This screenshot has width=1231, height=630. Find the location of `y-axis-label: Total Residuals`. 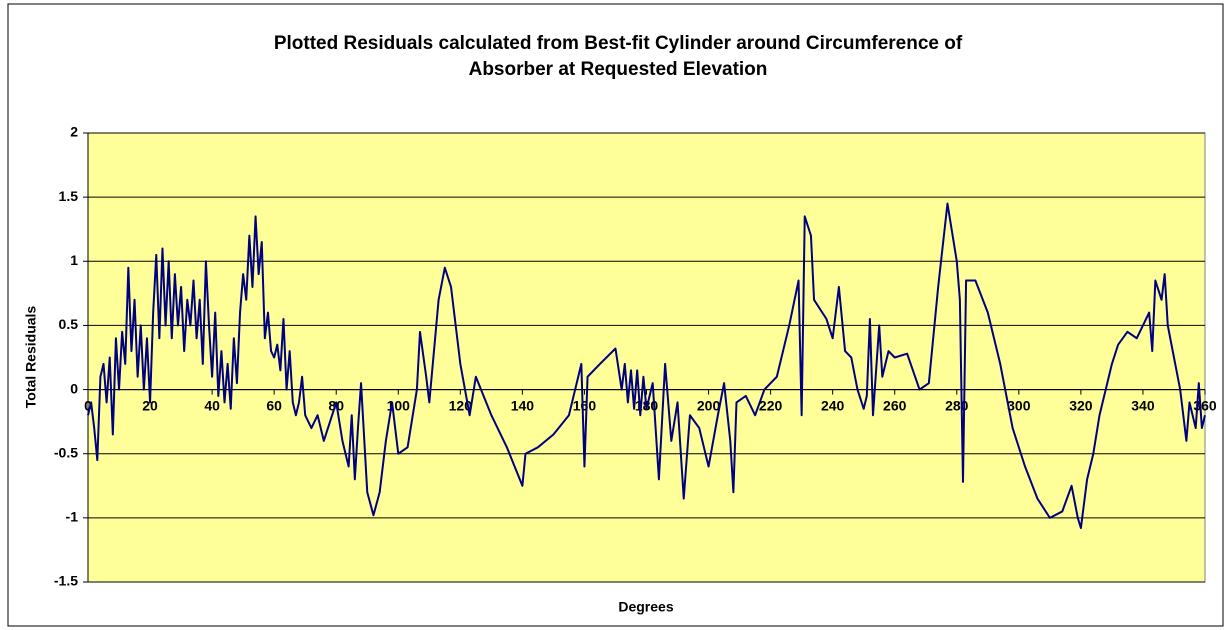

y-axis-label: Total Residuals is located at coordinates (31, 357).